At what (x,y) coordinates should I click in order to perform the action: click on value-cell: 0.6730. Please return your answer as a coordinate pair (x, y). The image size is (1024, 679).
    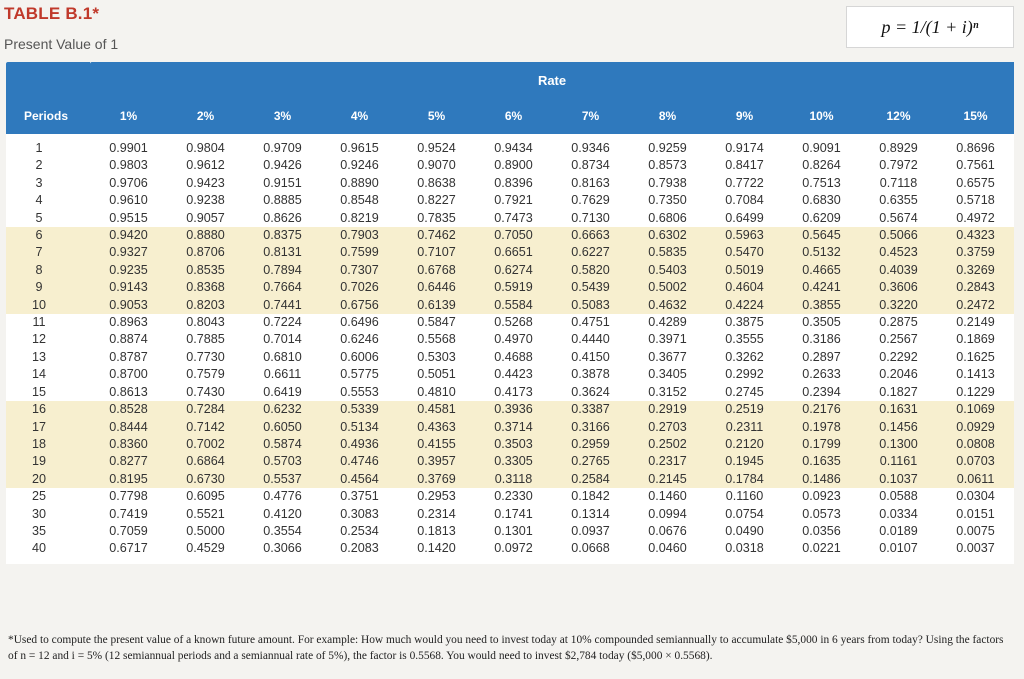
    Looking at the image, I should click on (205, 479).